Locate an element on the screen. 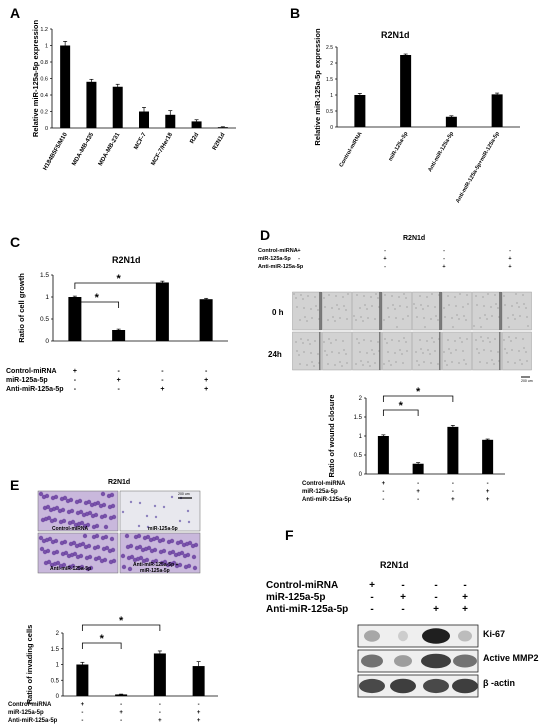 The width and height of the screenshot is (550, 726). invasion-images is located at coordinates (119, 532).